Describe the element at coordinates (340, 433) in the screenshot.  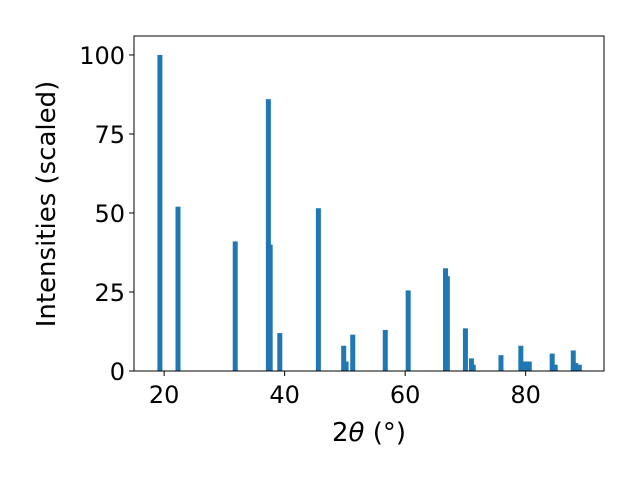
I see `x-axis-label-prefix: 2` at that location.